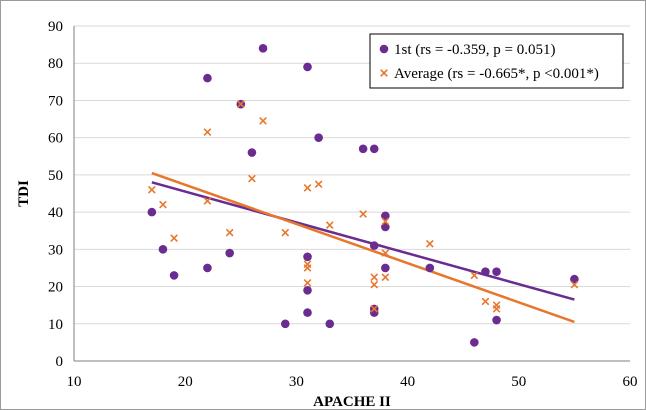  Describe the element at coordinates (518, 382) in the screenshot. I see `x-tick-label: 50` at that location.